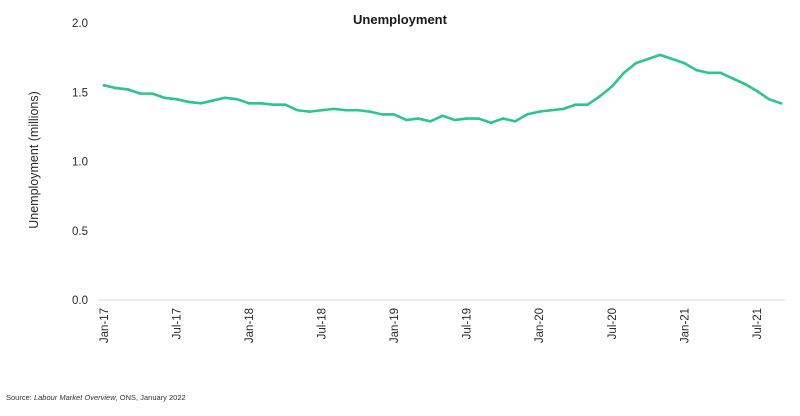  What do you see at coordinates (468, 323) in the screenshot?
I see `x-tick-label: Jul-19` at bounding box center [468, 323].